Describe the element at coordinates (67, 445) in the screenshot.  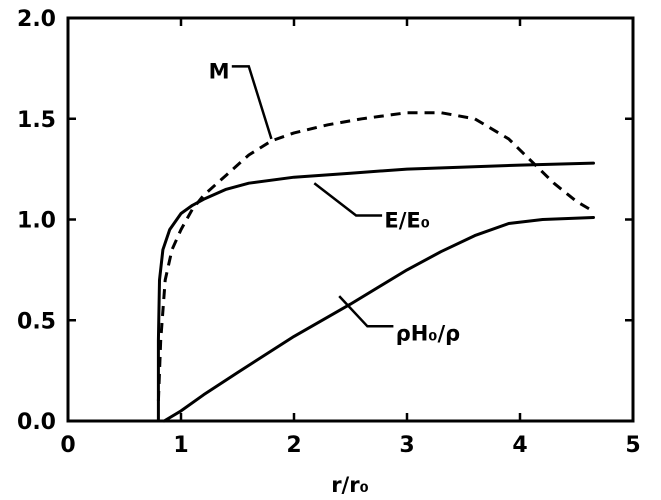
I see `x-tick-label: 0` at that location.